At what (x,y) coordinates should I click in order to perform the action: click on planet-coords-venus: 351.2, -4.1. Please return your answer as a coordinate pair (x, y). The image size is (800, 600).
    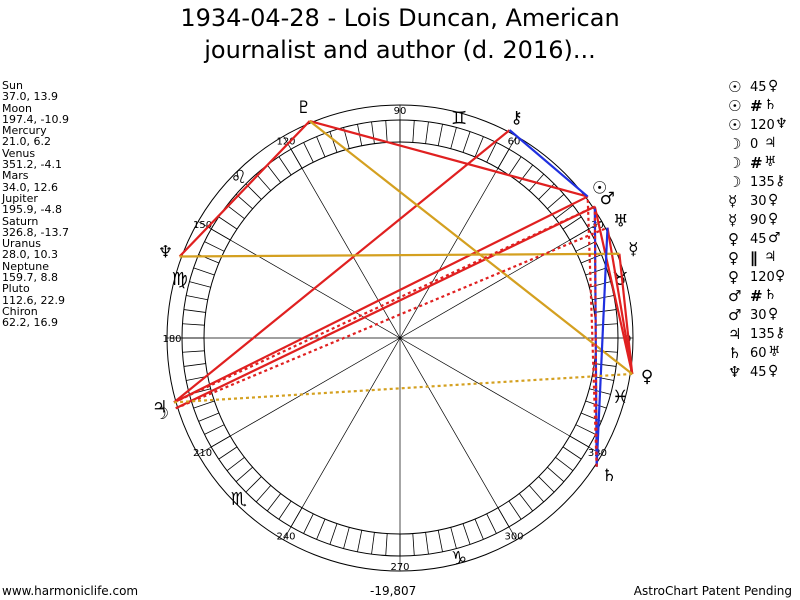
    Looking at the image, I should click on (32, 165).